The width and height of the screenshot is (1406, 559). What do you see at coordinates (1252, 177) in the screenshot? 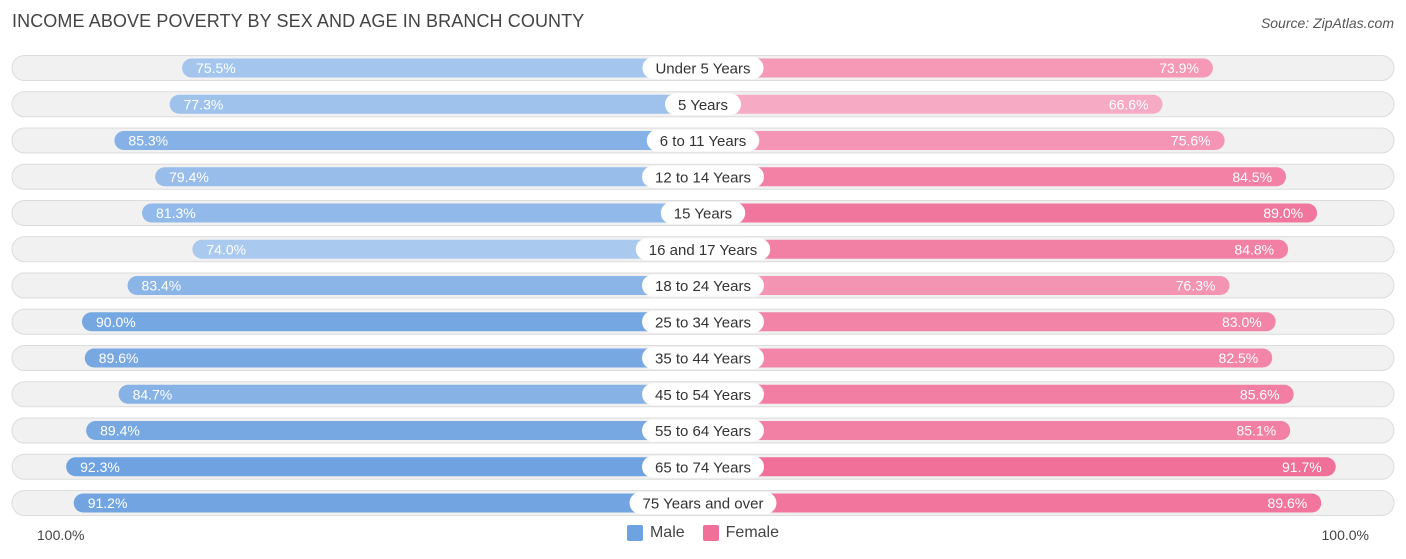
I see `value-label-female: 84.5%` at bounding box center [1252, 177].